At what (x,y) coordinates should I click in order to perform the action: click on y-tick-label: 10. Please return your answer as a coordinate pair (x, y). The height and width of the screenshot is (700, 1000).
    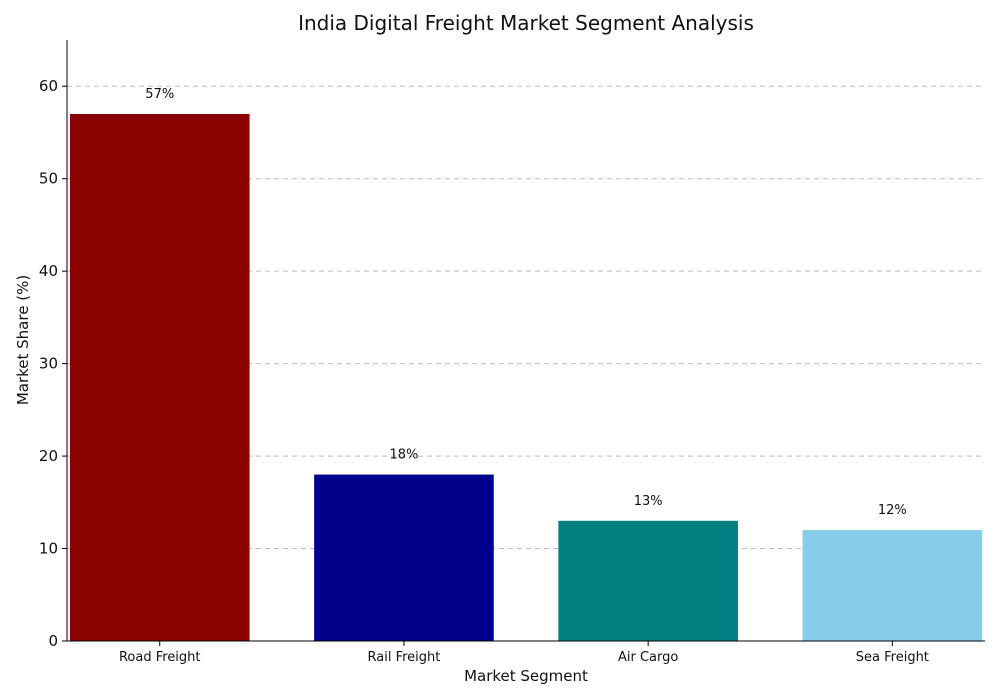
    Looking at the image, I should click on (48, 549).